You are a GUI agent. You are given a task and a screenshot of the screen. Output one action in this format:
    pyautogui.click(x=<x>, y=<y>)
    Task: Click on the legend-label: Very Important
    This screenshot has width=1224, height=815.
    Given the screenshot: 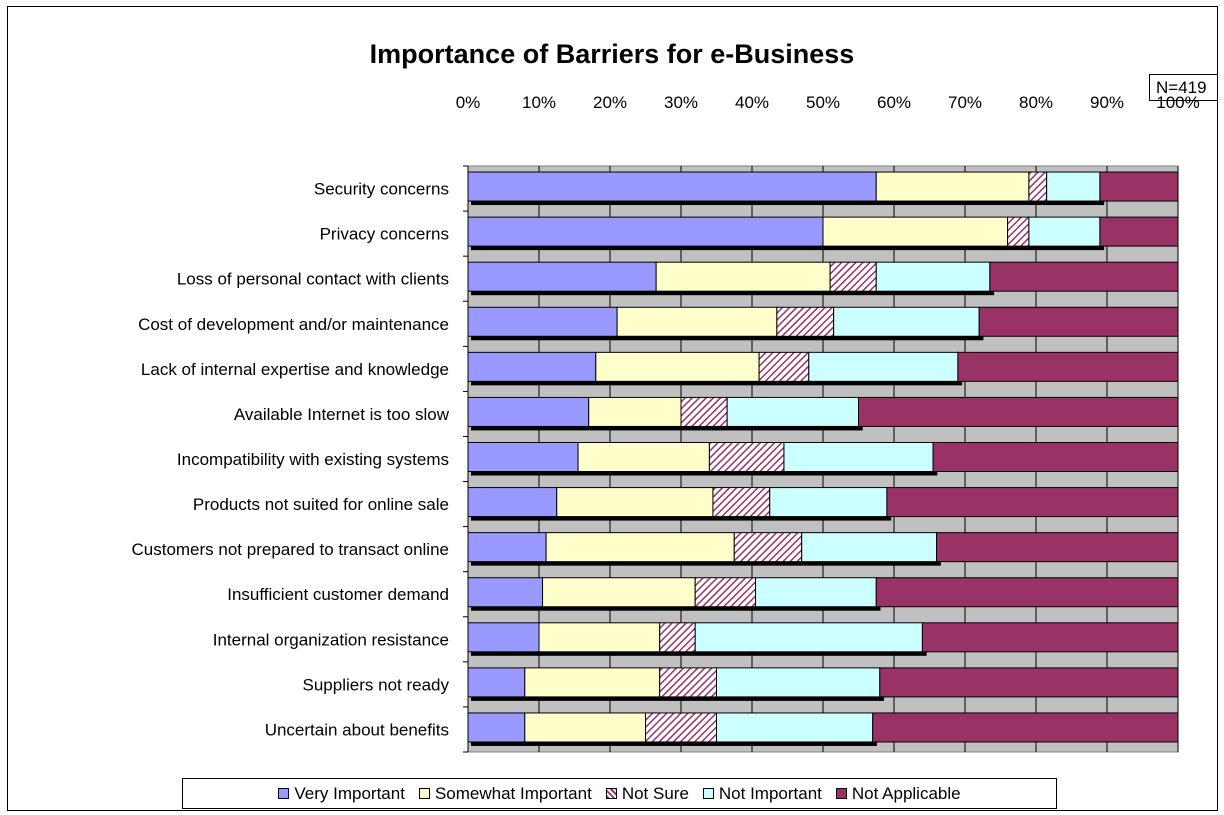 What is the action you would take?
    pyautogui.click(x=349, y=793)
    